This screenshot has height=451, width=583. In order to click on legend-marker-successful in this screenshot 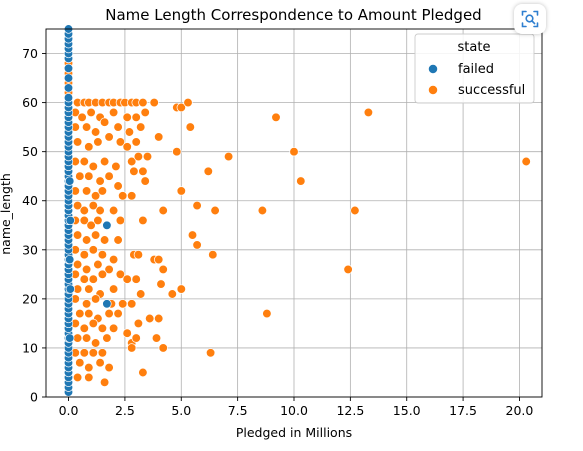, I will do `click(433, 90)`.